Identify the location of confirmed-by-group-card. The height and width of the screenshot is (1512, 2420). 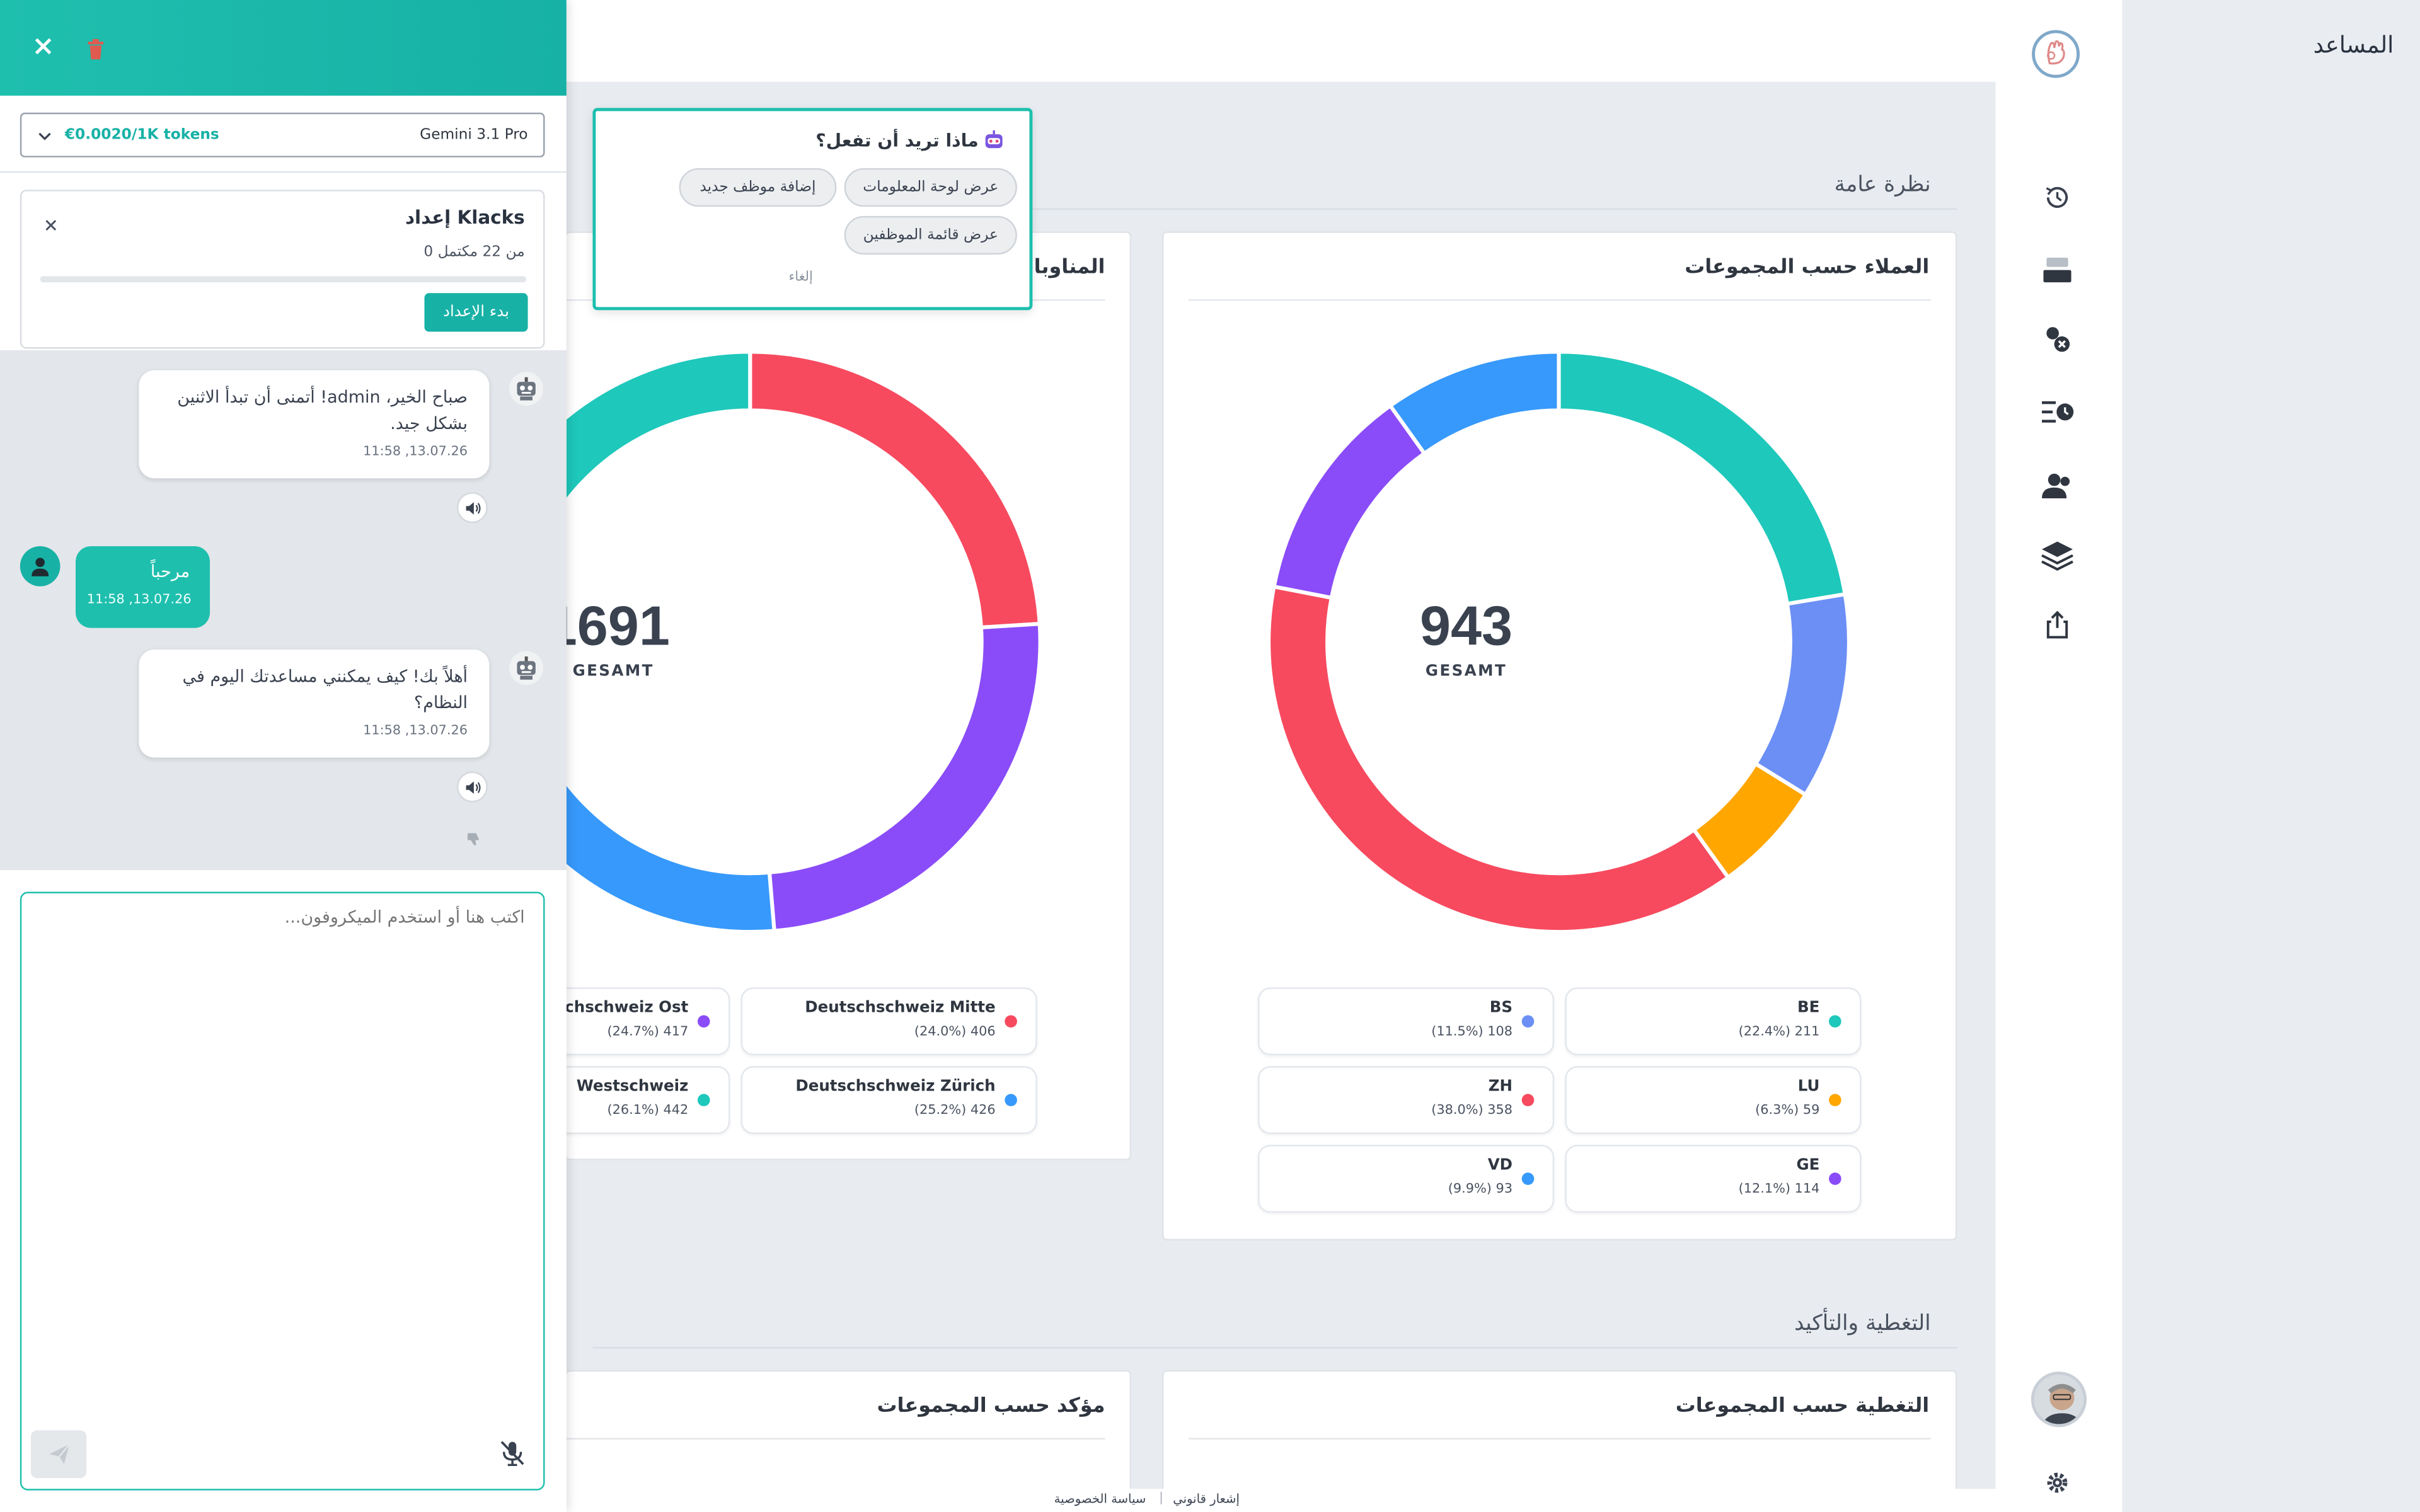
(849, 1441).